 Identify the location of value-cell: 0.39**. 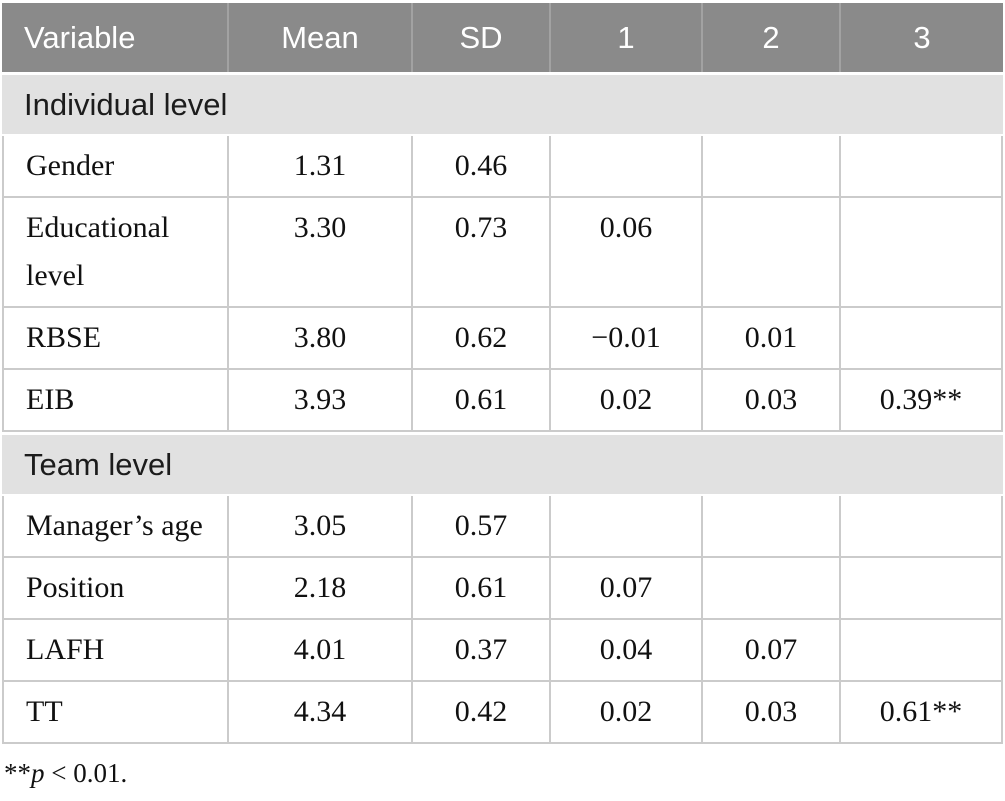
(922, 401).